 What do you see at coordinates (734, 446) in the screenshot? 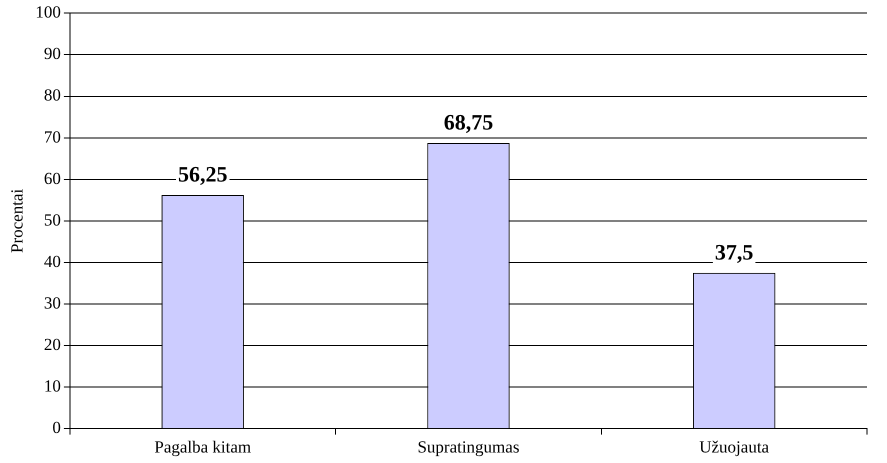
I see `x-tick-label: Užuojauta` at bounding box center [734, 446].